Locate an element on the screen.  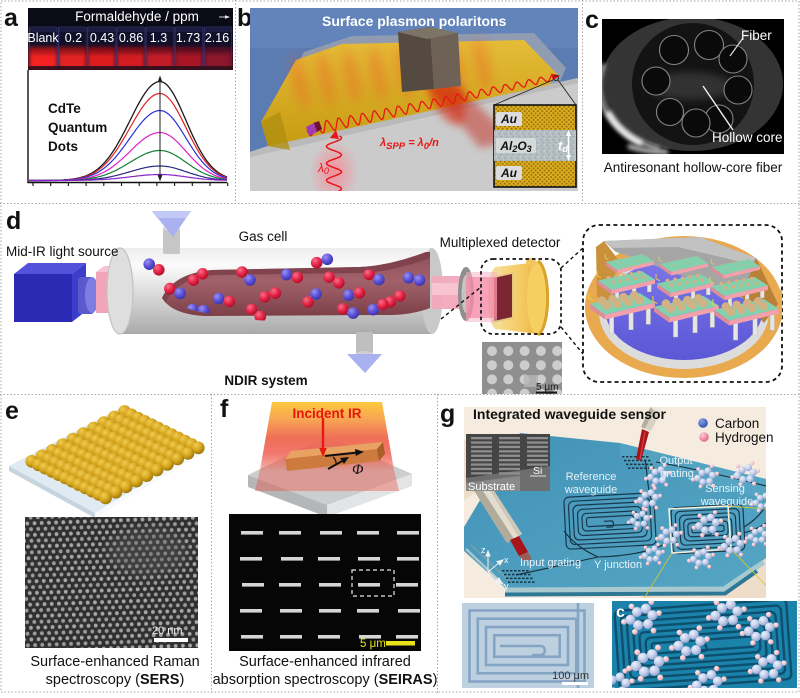
svg-text: Reference is located at coordinates (591, 477).